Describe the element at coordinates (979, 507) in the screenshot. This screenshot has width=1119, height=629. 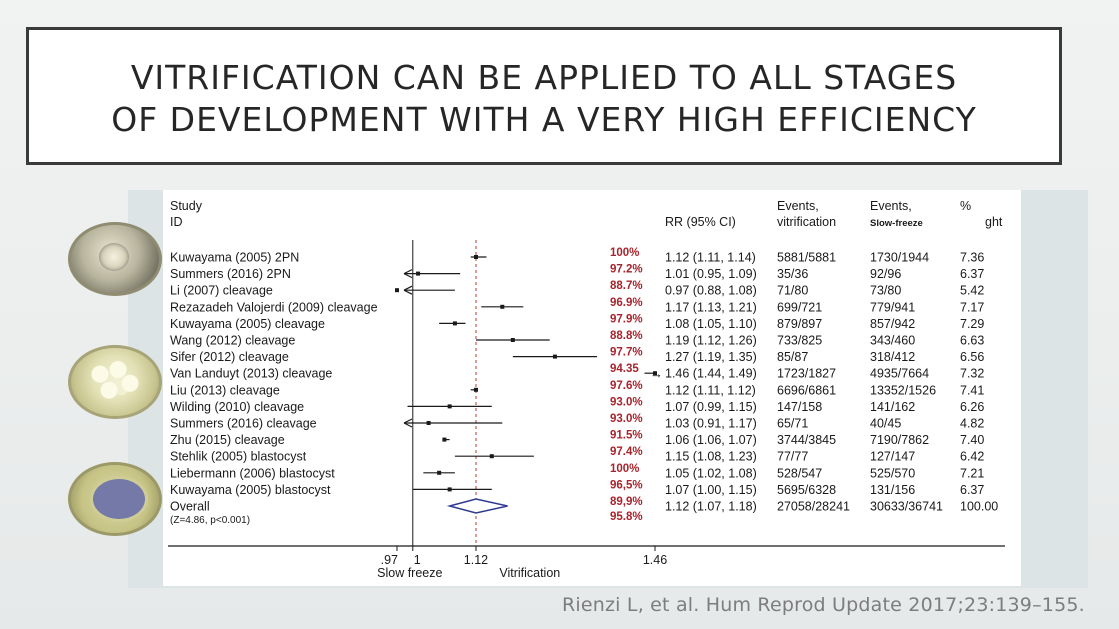
I see `overall-weight: 100.00` at that location.